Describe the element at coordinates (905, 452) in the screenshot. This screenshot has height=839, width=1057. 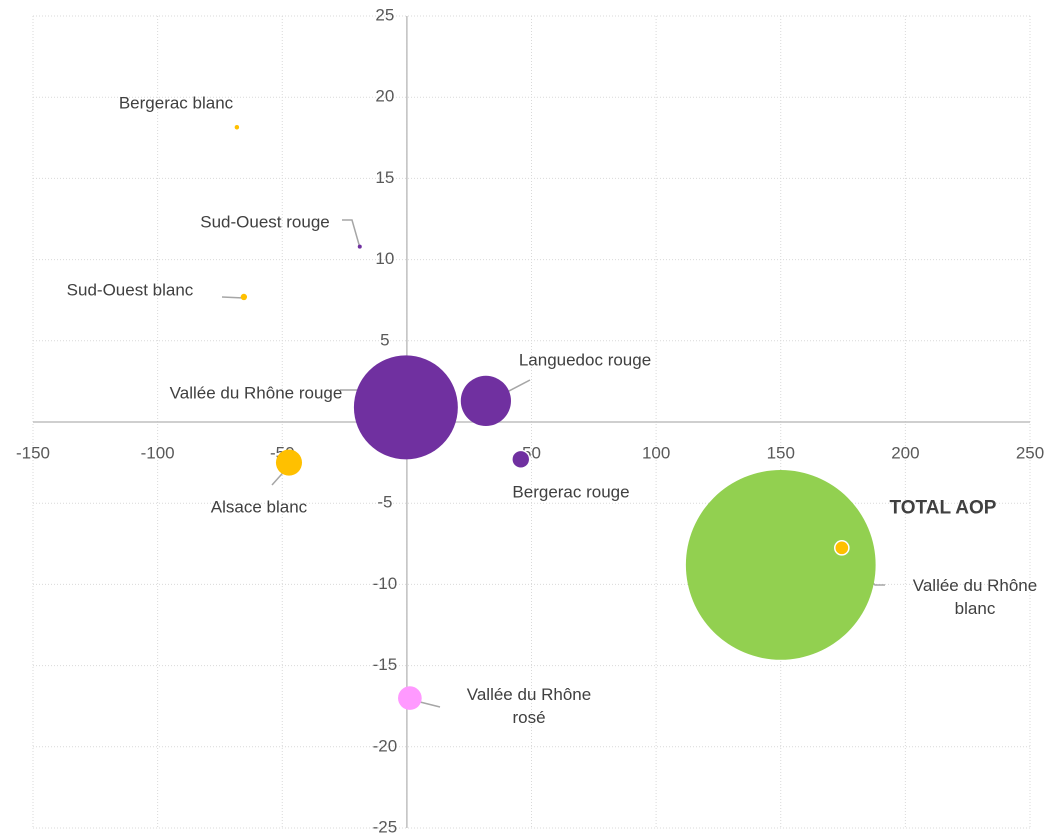
I see `x-tick-label: 200` at that location.